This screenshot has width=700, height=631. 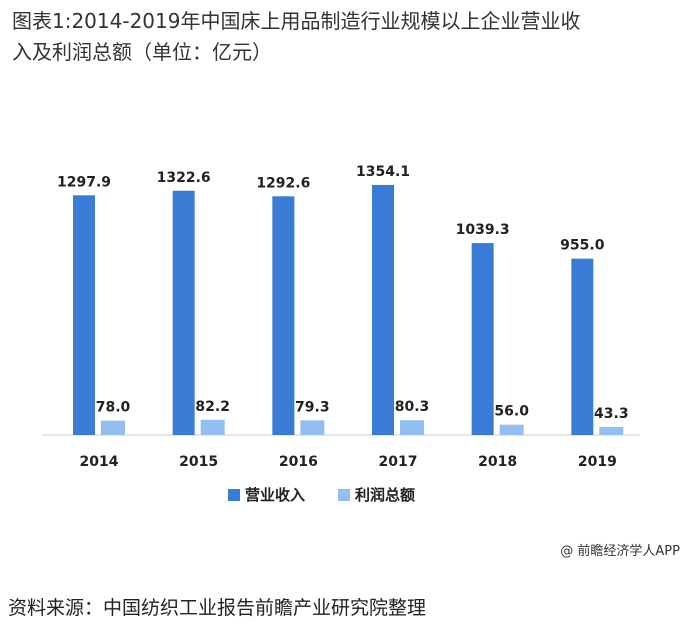 What do you see at coordinates (383, 172) in the screenshot?
I see `revenue-label-2017: 1354.1` at bounding box center [383, 172].